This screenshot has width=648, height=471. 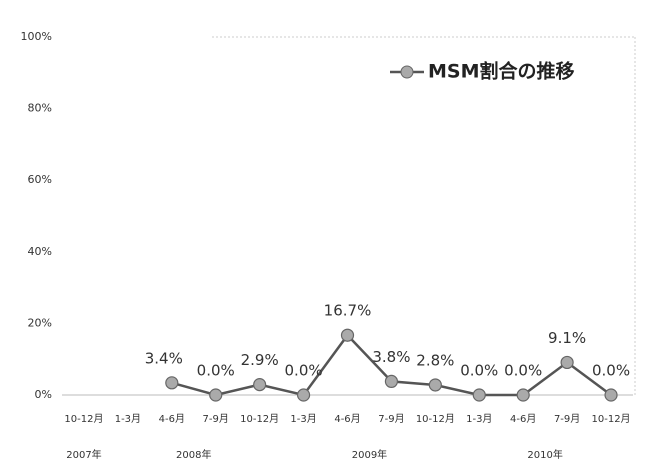 I want to click on value-label: 9.1%, so click(x=567, y=338).